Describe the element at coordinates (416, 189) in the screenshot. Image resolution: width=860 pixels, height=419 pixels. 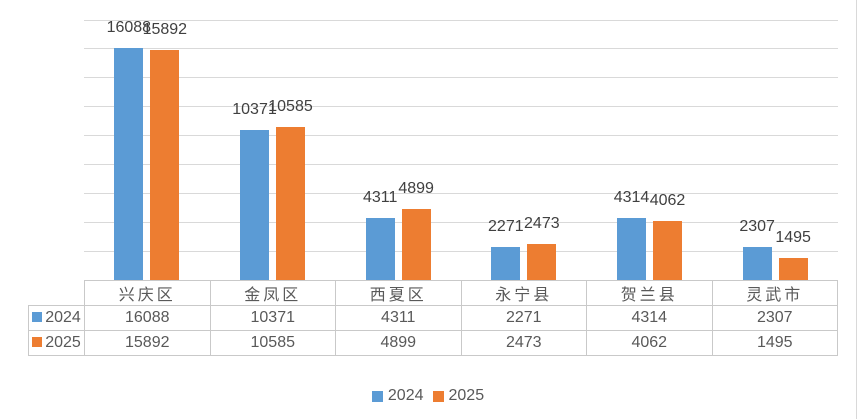
I see `bar-data-label: 4899` at that location.